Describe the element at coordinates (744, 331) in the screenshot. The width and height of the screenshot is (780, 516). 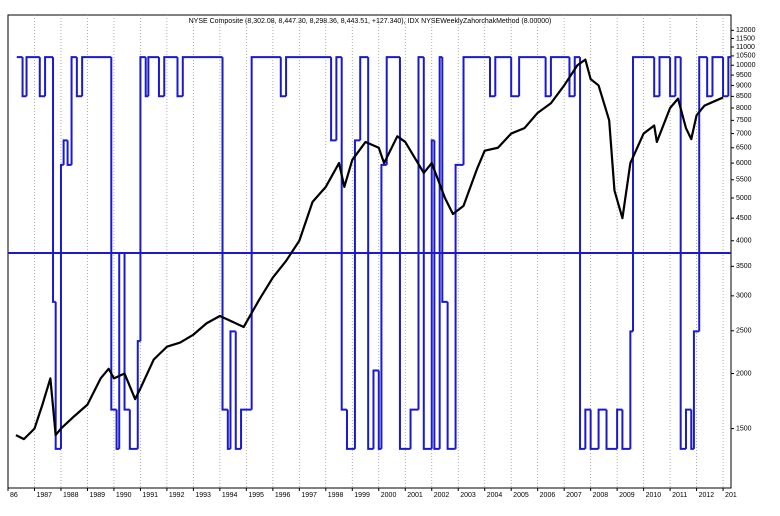
I see `y-tick-label: 2500` at that location.